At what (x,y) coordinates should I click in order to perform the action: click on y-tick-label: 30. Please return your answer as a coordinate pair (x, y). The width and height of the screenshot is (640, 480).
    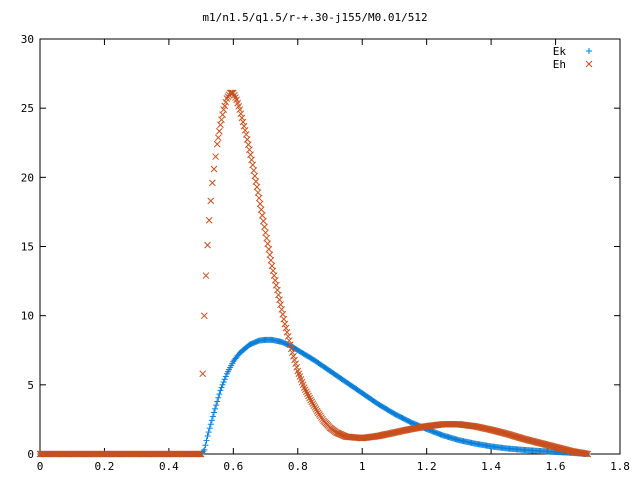
    Looking at the image, I should click on (27, 39).